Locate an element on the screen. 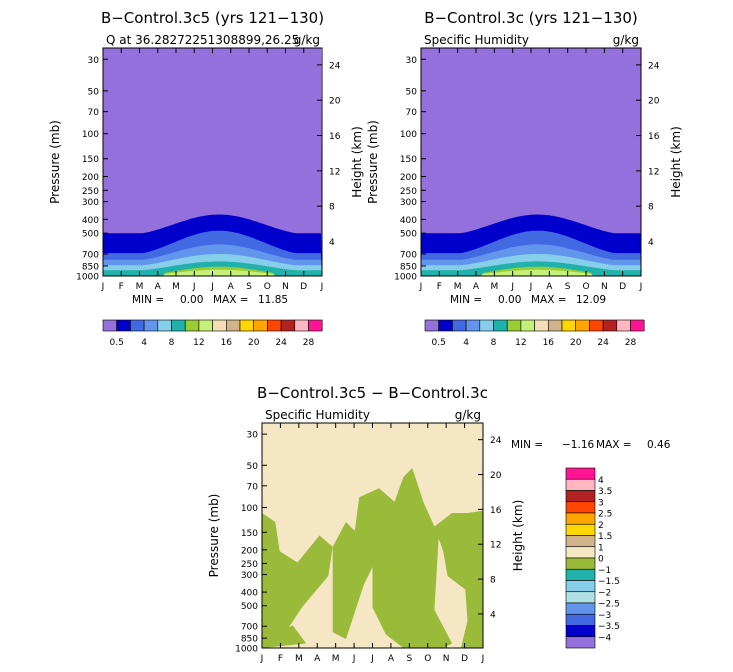  x-tick-label: F is located at coordinates (439, 287).